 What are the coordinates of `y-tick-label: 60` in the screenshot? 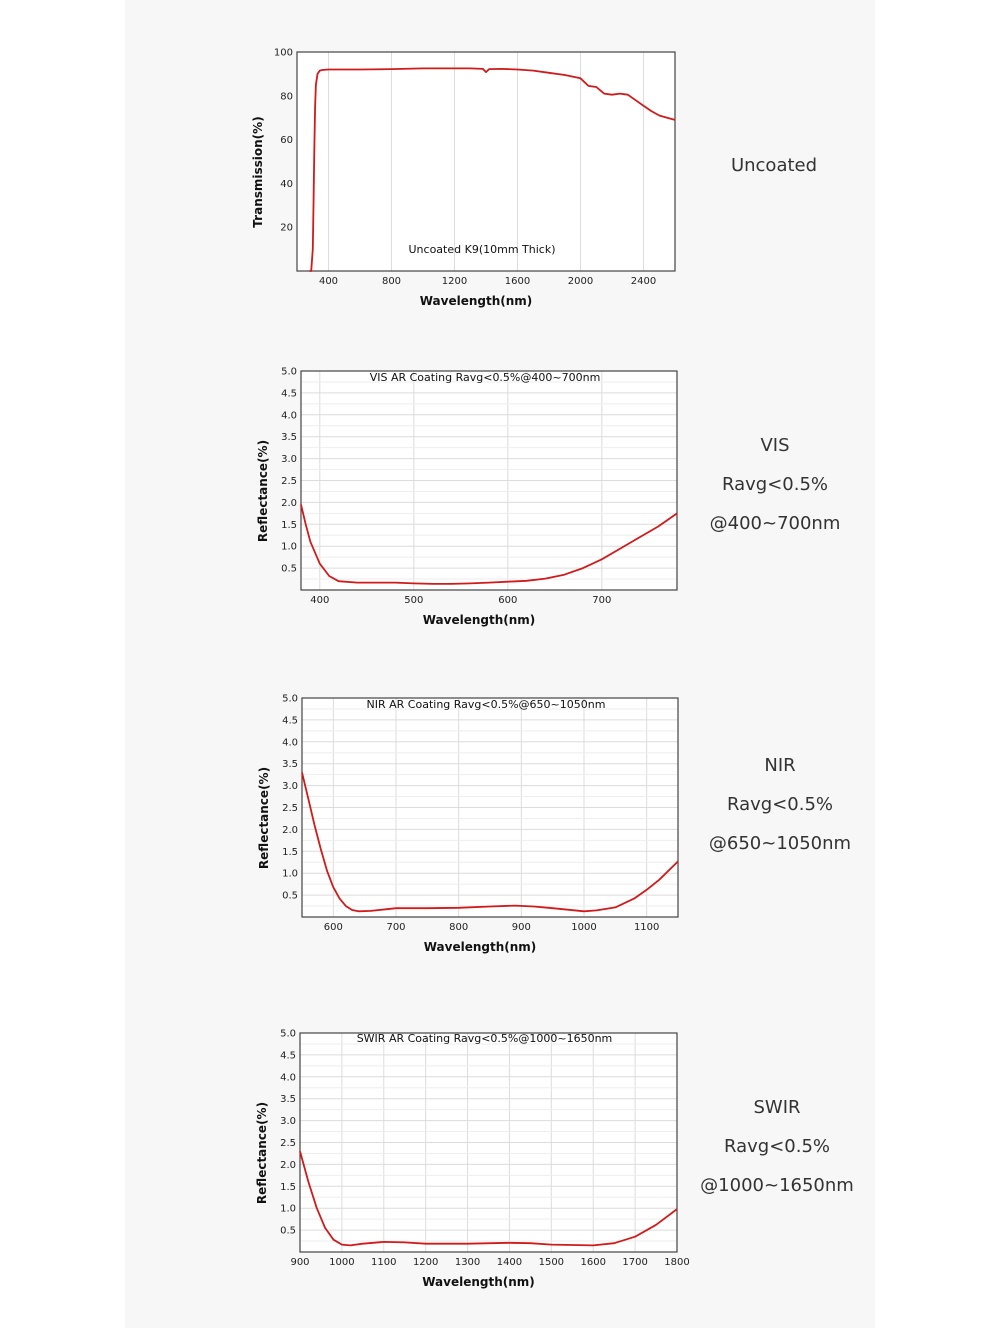 It's located at (286, 140).